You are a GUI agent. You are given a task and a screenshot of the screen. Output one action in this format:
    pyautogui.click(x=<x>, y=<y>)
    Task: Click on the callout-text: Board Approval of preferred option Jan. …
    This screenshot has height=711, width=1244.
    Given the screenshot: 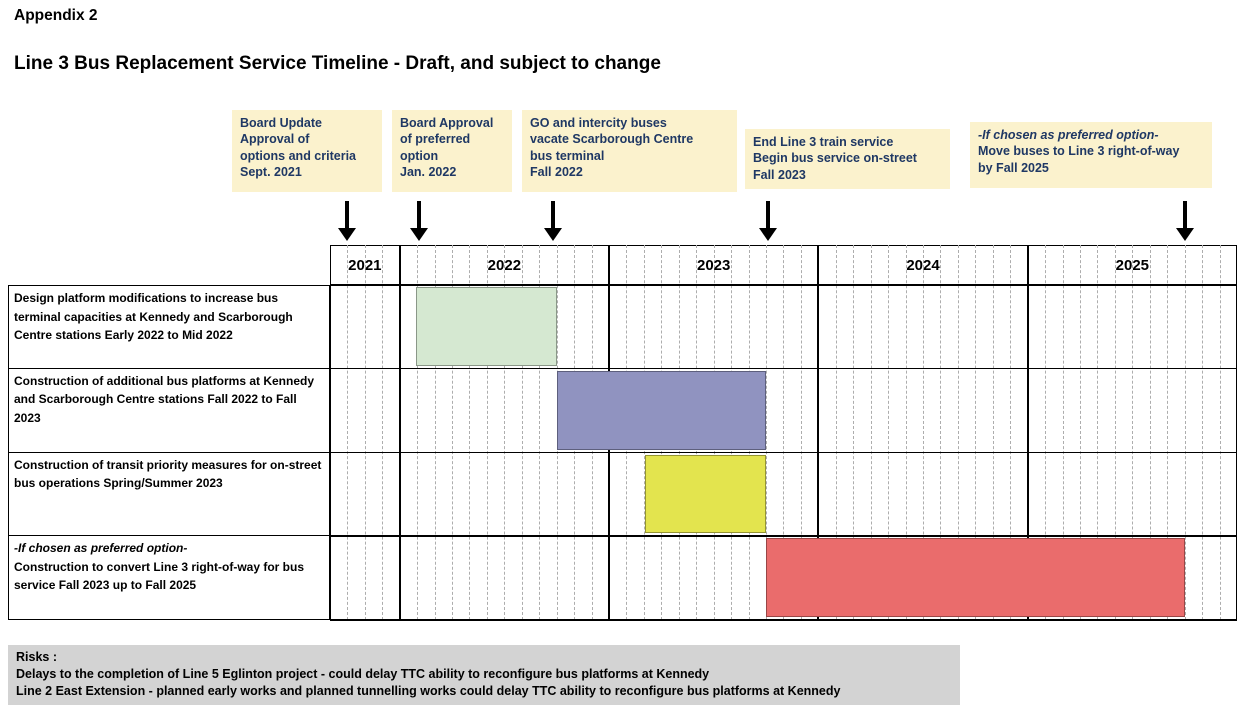 What is the action you would take?
    pyautogui.click(x=447, y=147)
    